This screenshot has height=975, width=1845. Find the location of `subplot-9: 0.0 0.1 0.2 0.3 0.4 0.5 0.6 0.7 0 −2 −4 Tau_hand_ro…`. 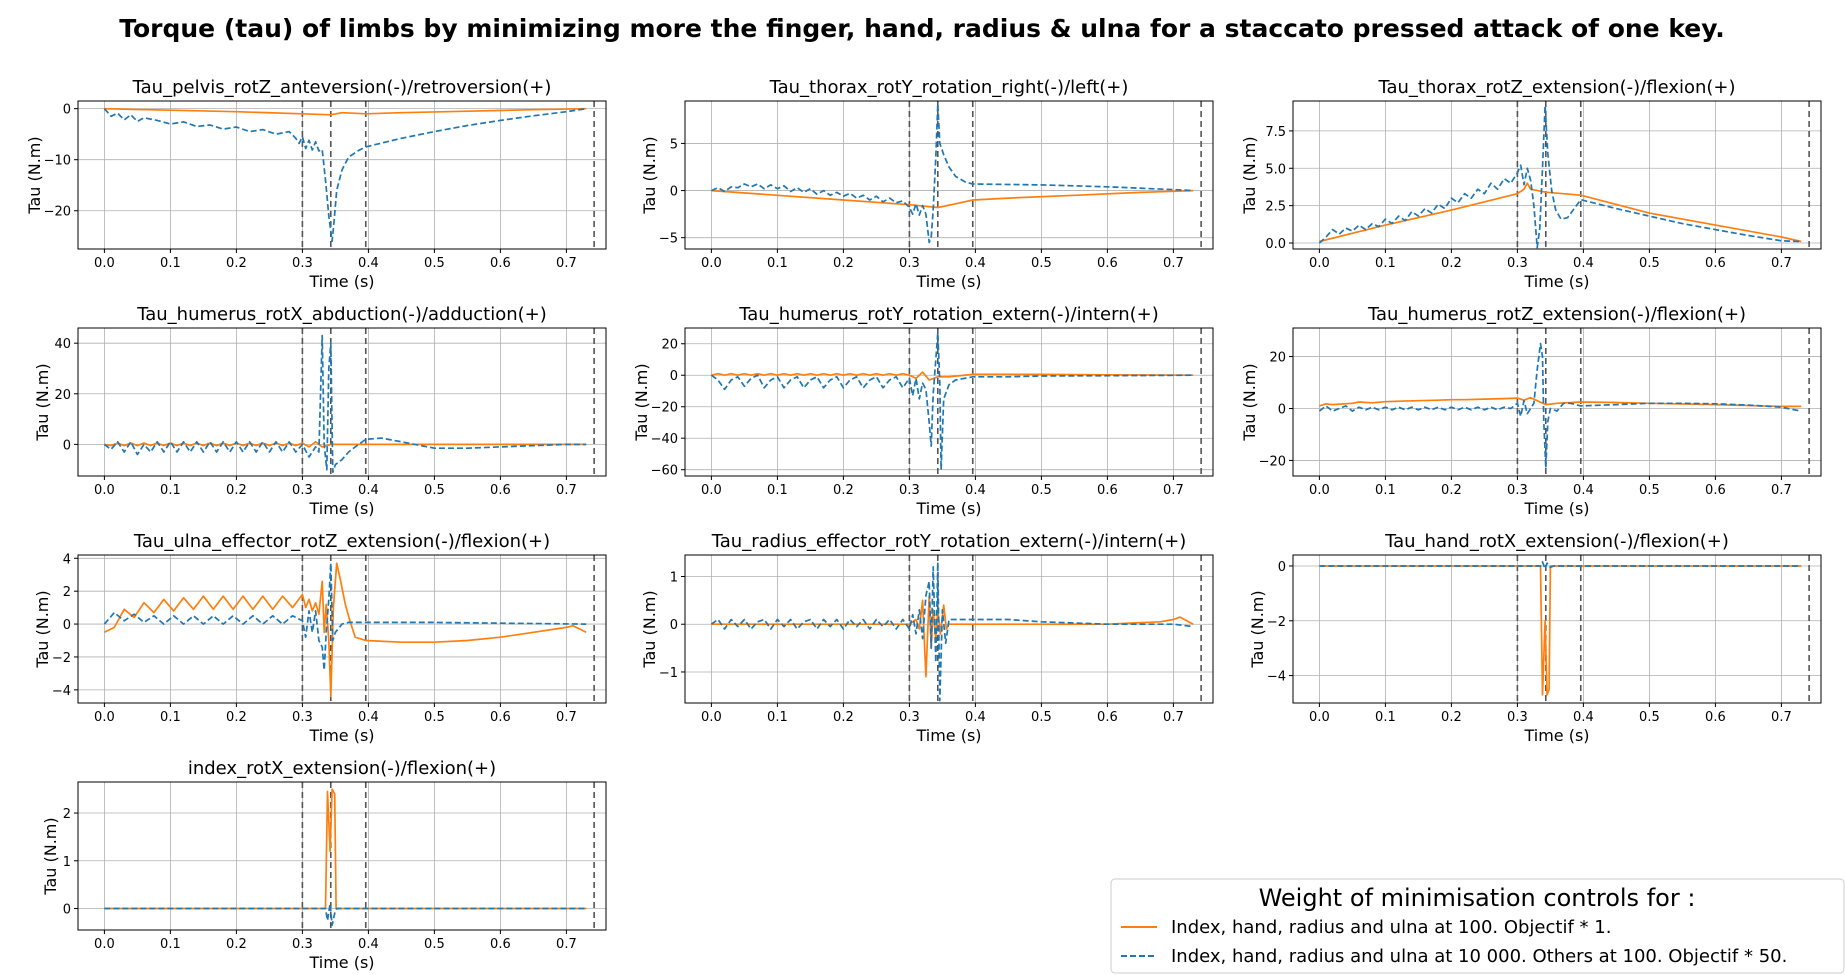

subplot-9: 0.0 0.1 0.2 0.3 0.4 0.5 0.6 0.7 0 −2 −4 Tau_hand_ro… is located at coordinates (1535, 638).